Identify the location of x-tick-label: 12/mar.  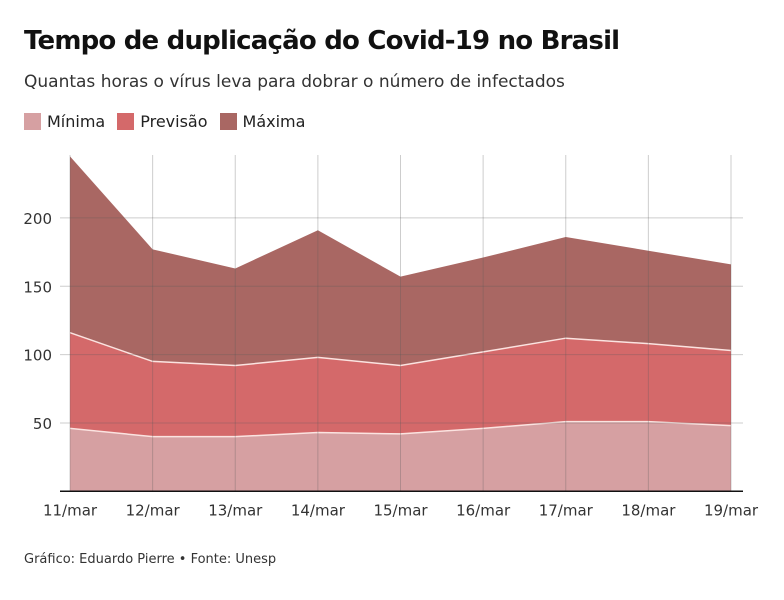
(153, 510).